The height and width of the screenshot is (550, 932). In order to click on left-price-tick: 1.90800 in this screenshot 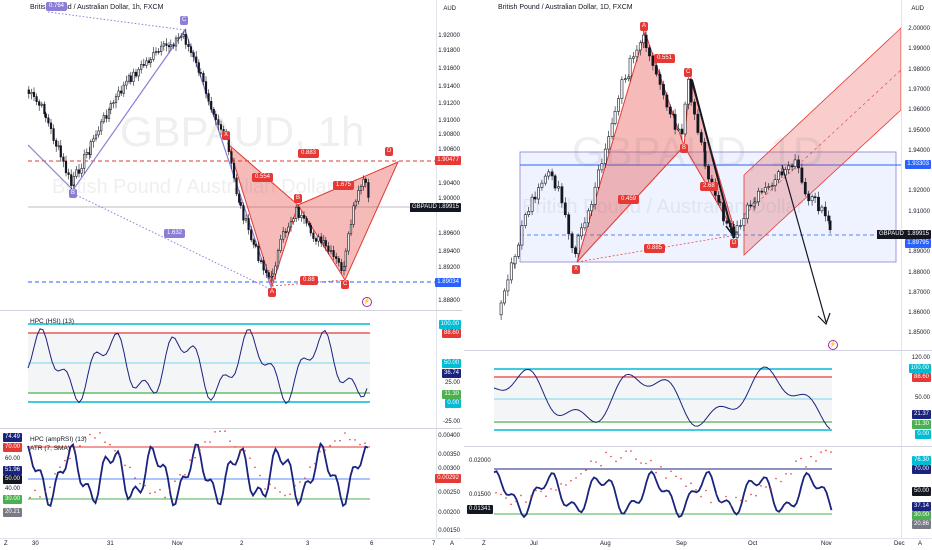, I will do `click(449, 135)`.